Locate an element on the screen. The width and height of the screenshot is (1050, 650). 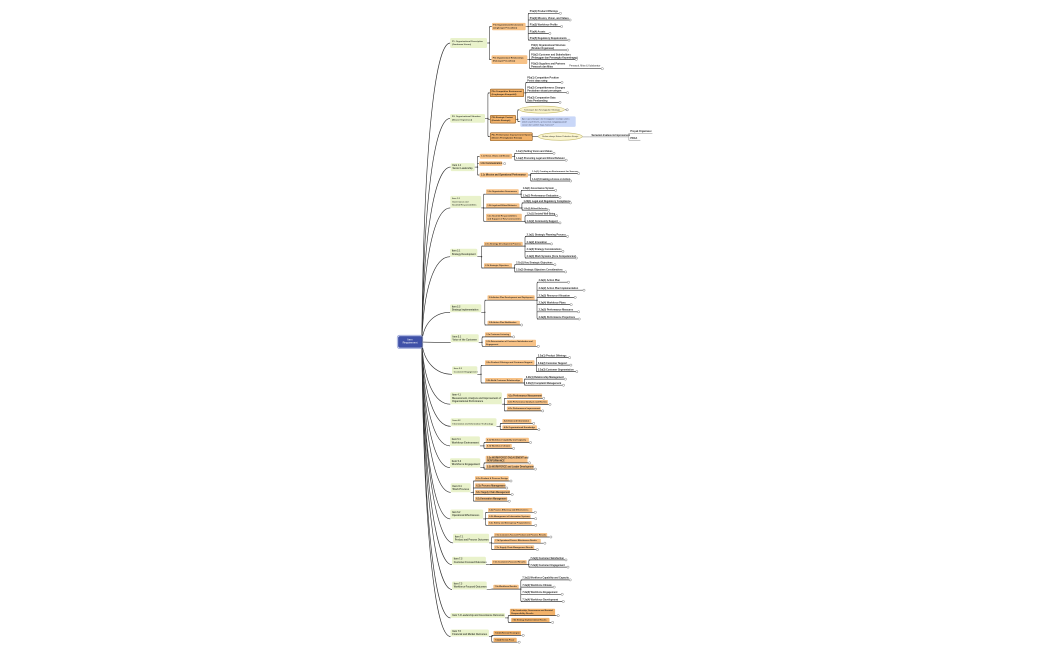
svg-text: 1.2c(1) Societal Well-Being is located at coordinates (541, 213).